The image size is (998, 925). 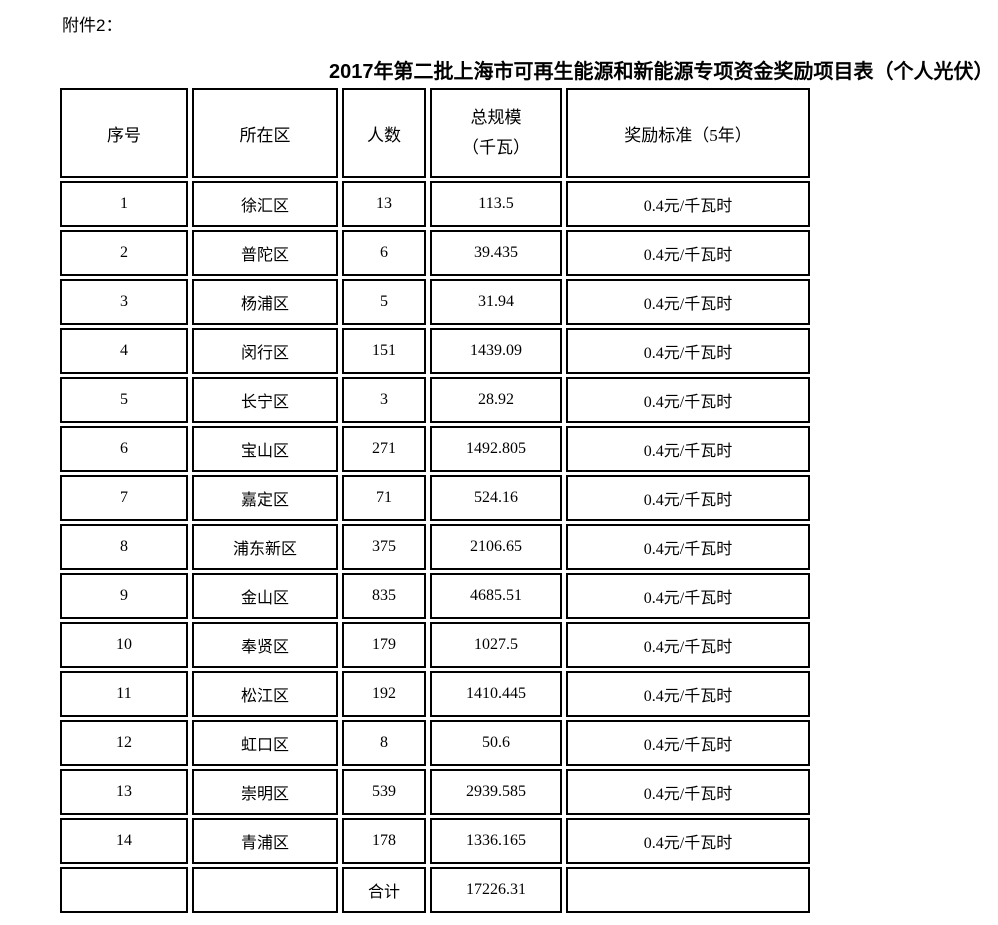 What do you see at coordinates (124, 133) in the screenshot?
I see `header-no: 序号` at bounding box center [124, 133].